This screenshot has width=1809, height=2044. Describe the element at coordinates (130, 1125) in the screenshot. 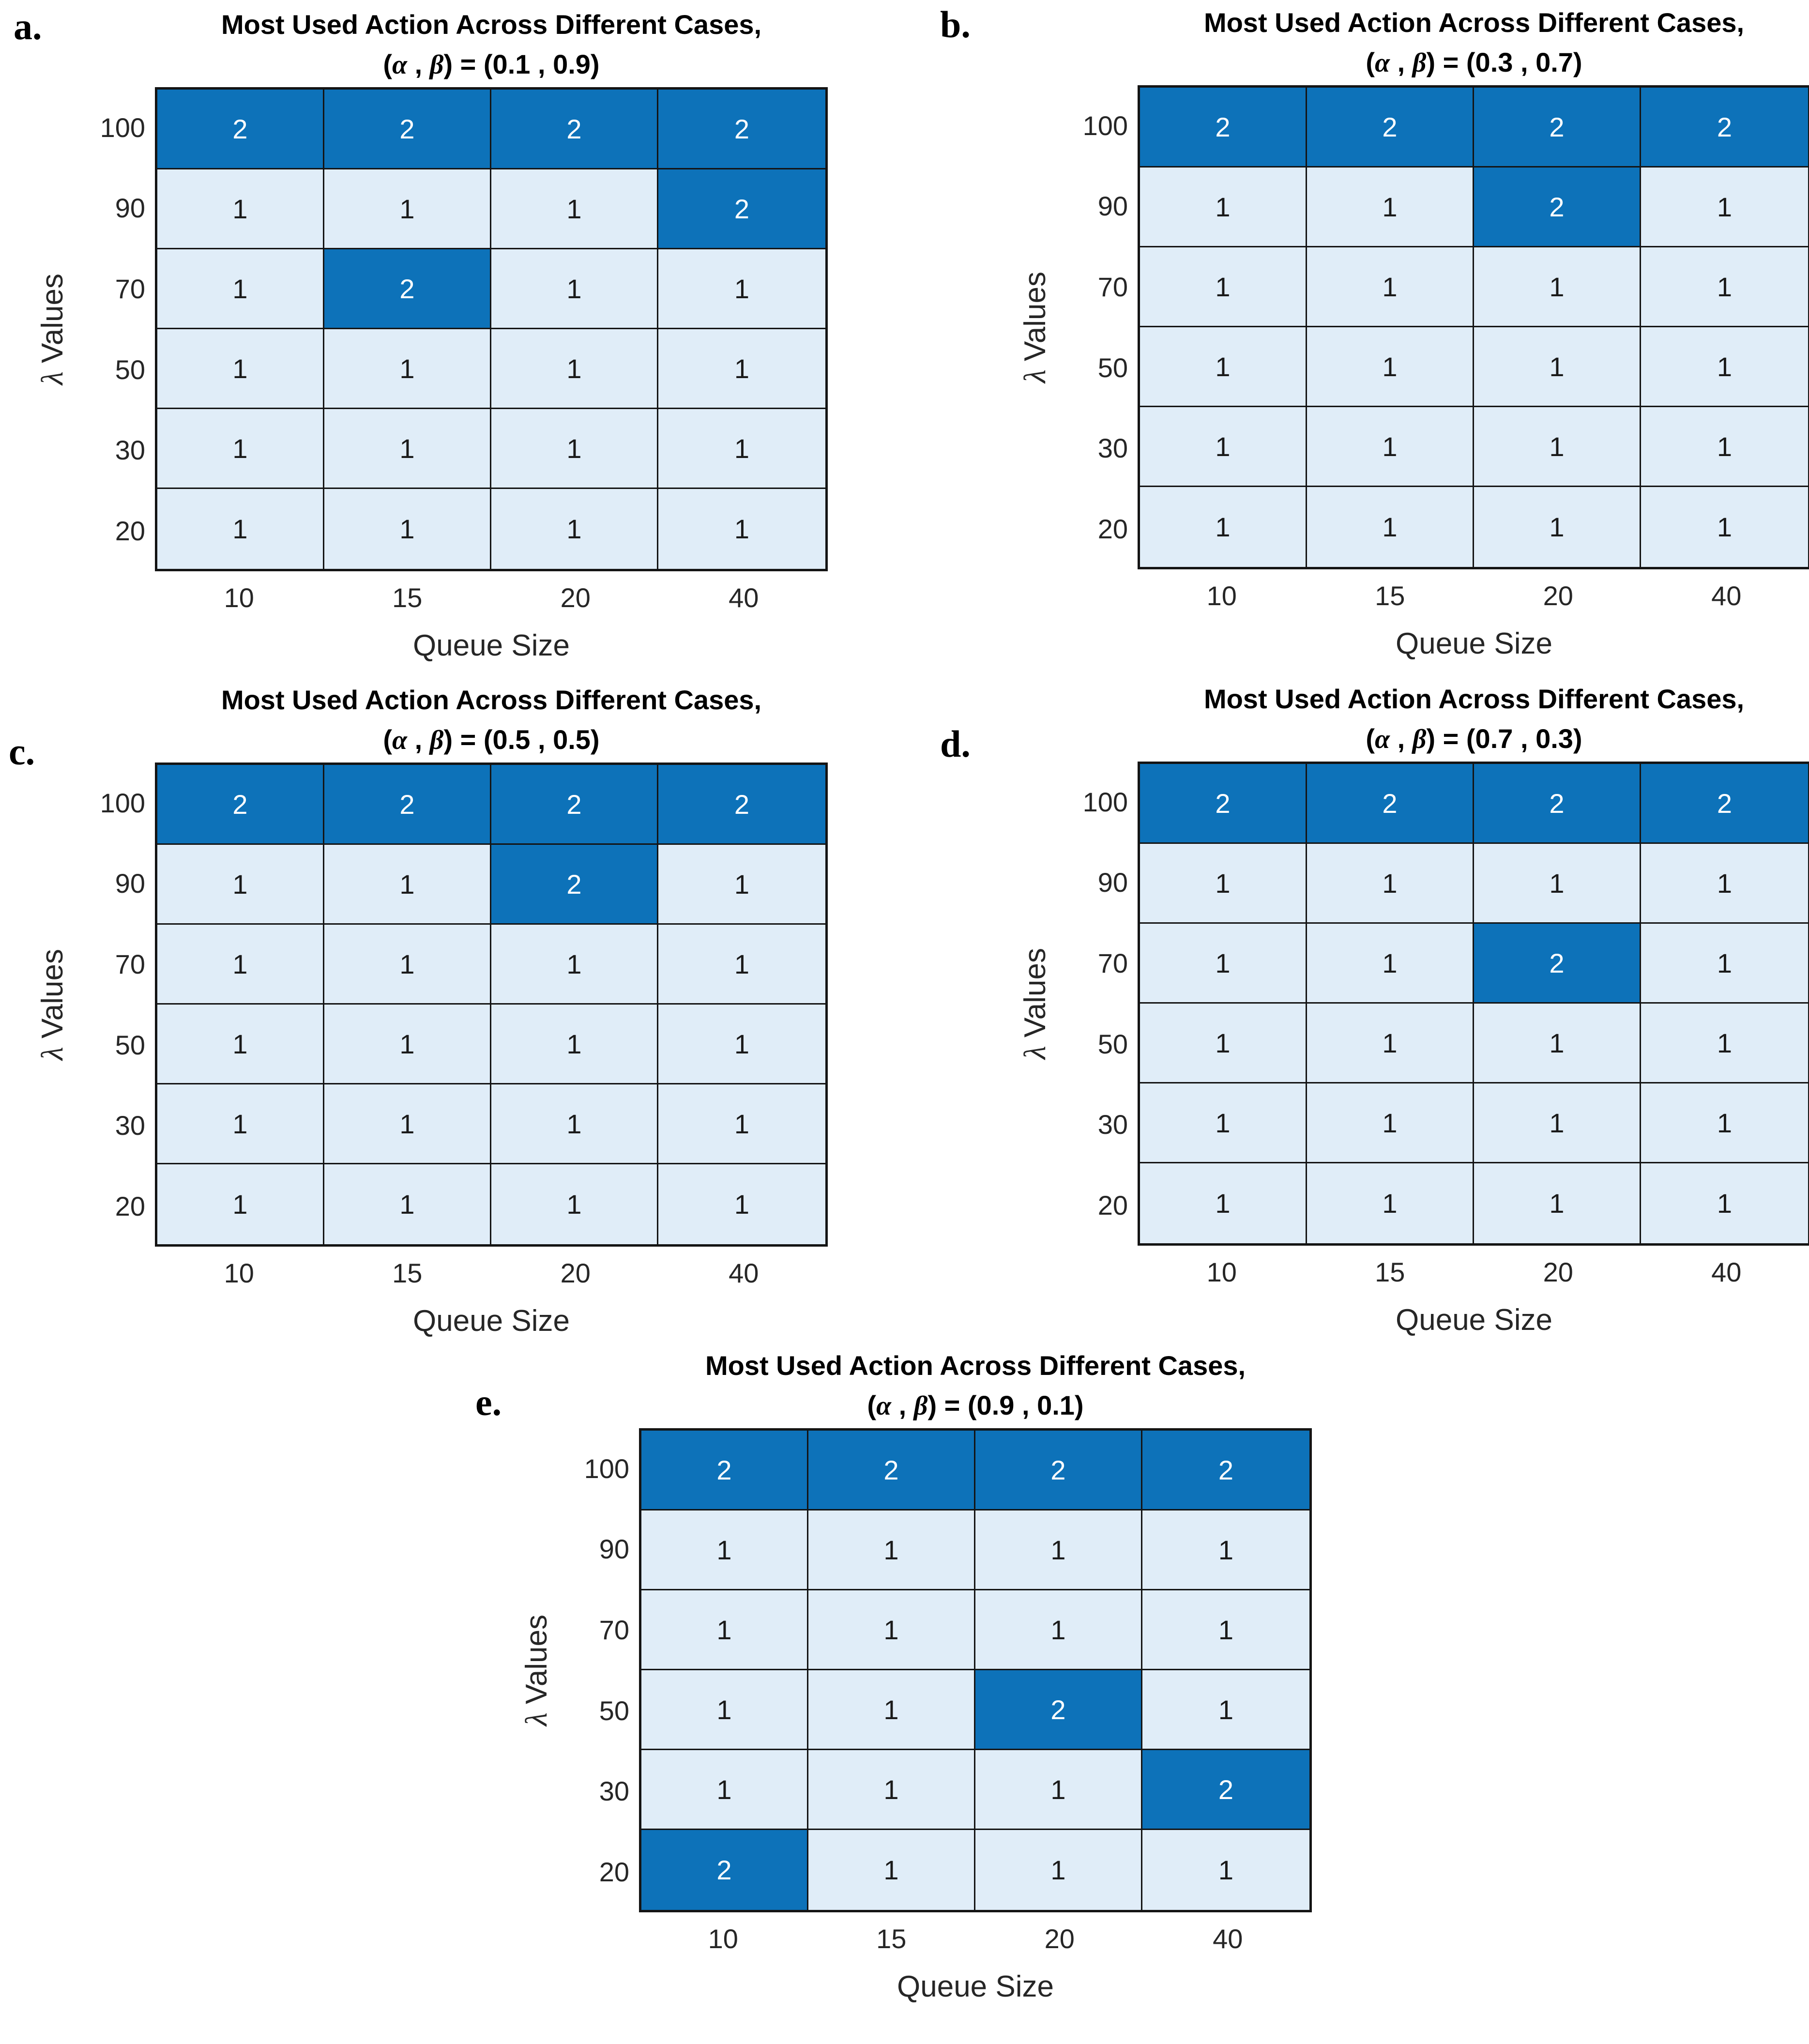

I see `y-tick-label: 30` at that location.